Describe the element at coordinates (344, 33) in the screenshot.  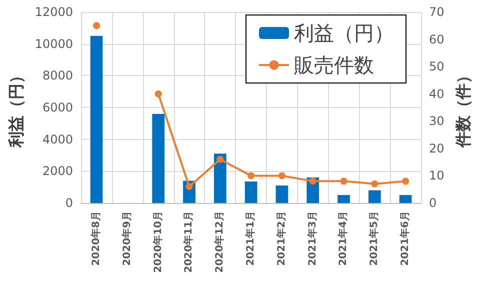
I see `legend-label: 利益（円）` at that location.